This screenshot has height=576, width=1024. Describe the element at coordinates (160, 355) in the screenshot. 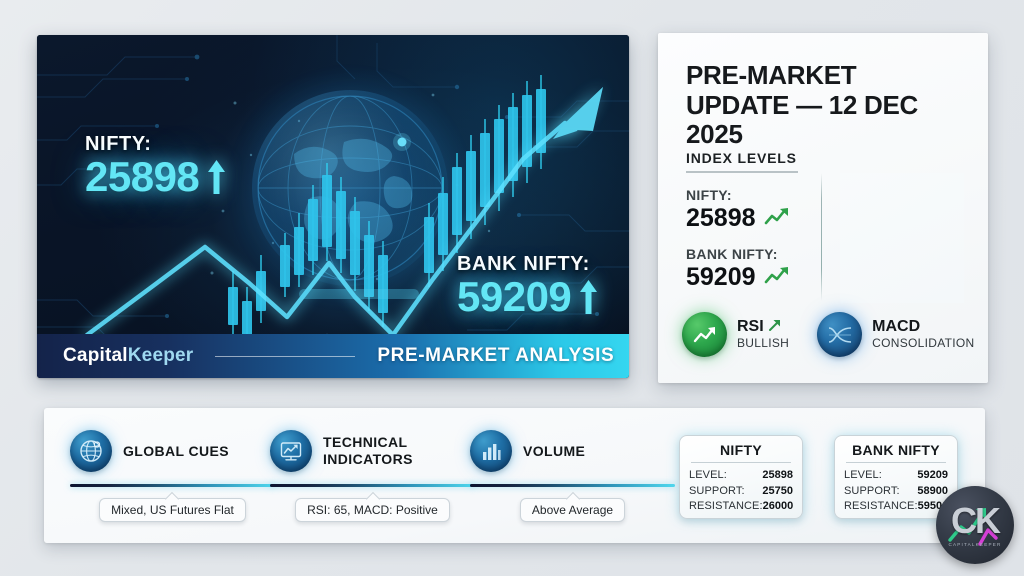

I see `brand-second-part: Keeper` at that location.